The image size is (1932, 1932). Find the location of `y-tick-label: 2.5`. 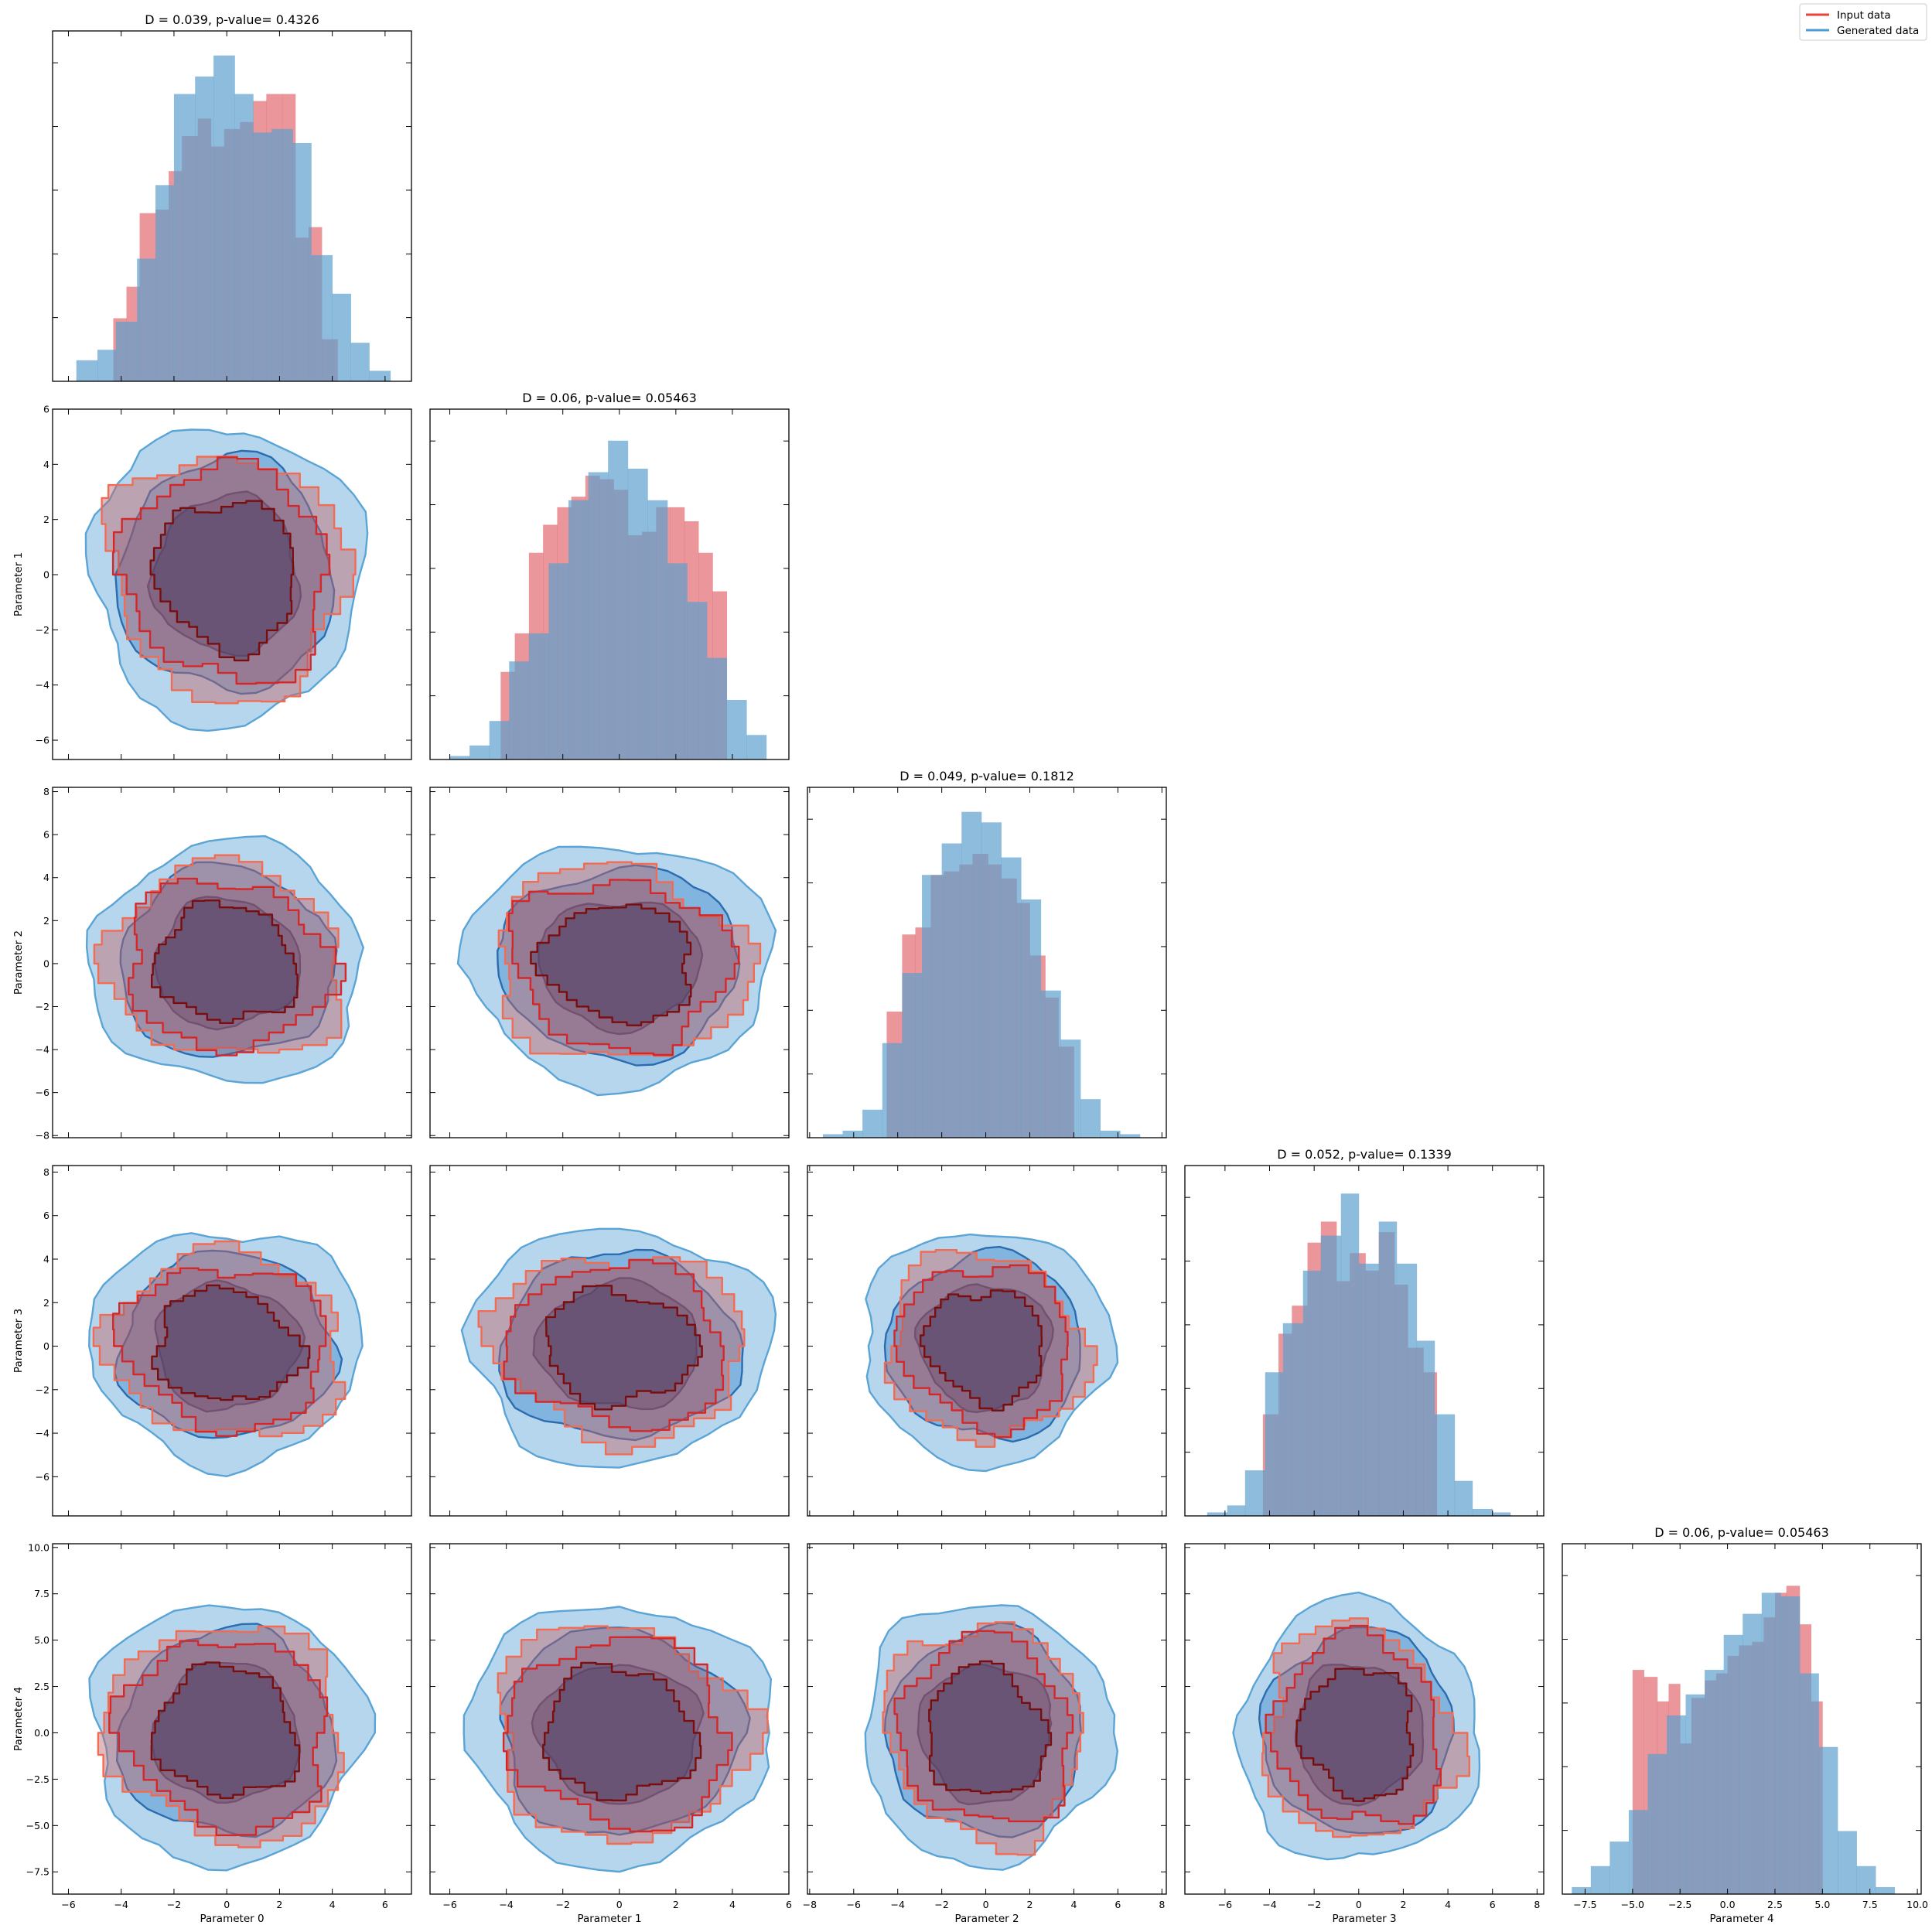

y-tick-label: 2.5 is located at coordinates (41, 1686).